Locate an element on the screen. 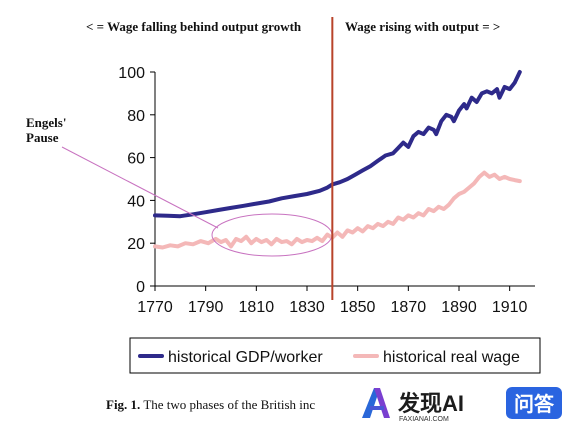 Image resolution: width=573 pixels, height=427 pixels. watermark-badge: 问答 is located at coordinates (534, 404).